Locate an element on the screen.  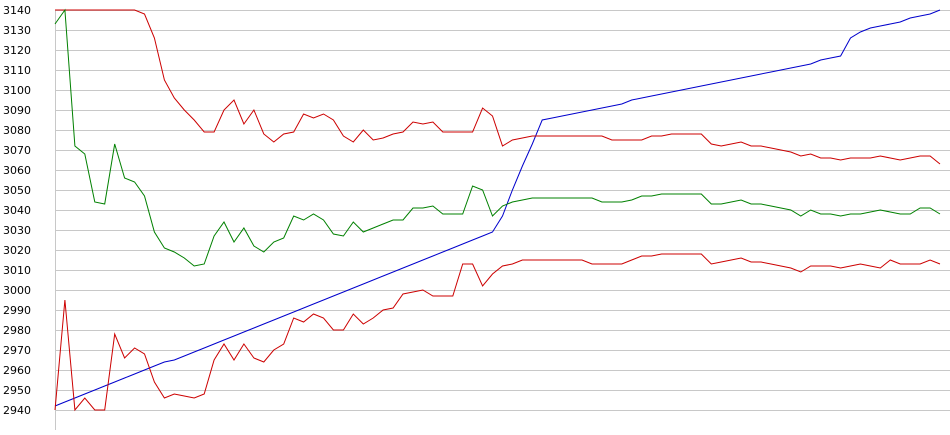
y-tick-label: 2980 is located at coordinates (17, 330).